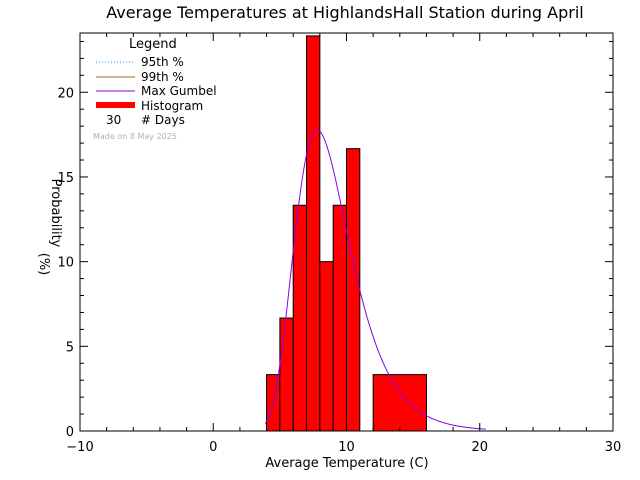  What do you see at coordinates (113, 120) in the screenshot?
I see `legend-days-count: 30` at bounding box center [113, 120].